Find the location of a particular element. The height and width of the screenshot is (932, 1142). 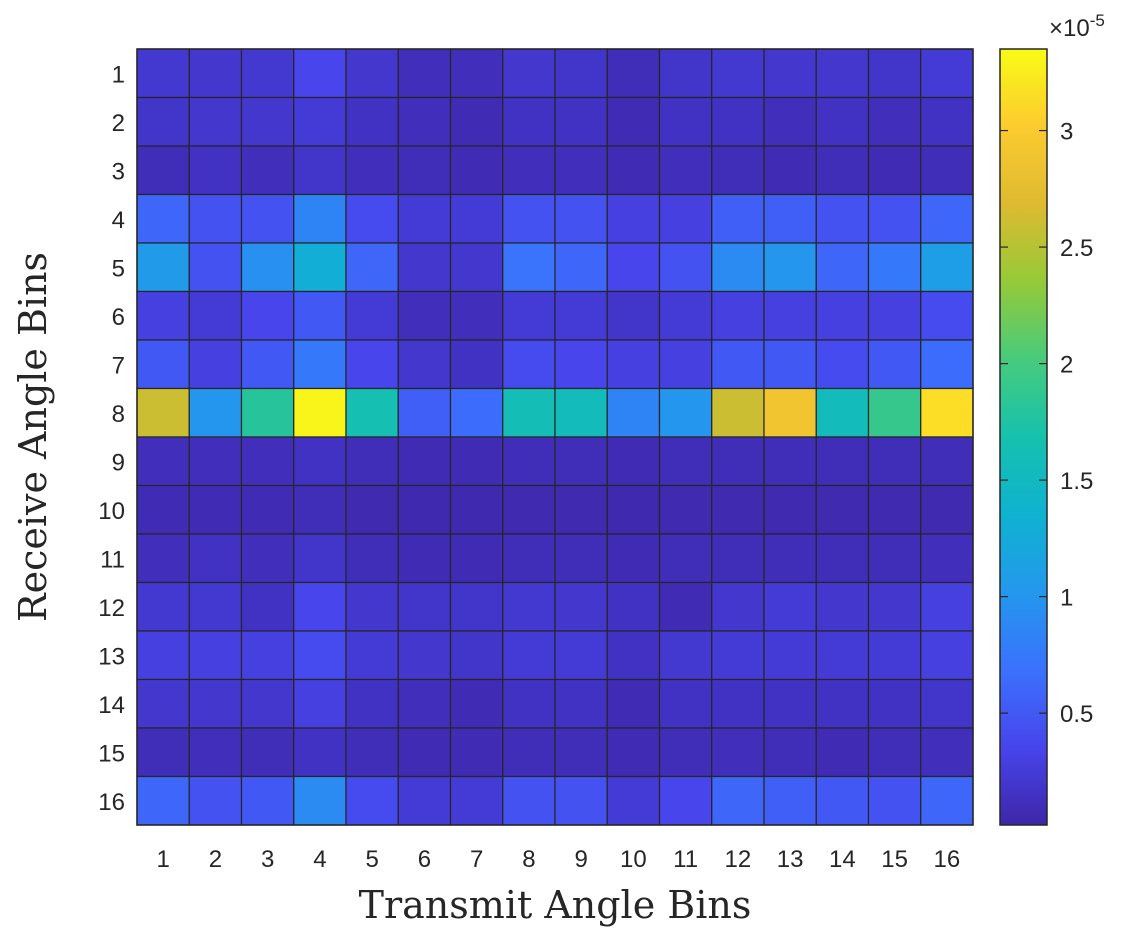

heatmap-cell-r2-c15 is located at coordinates (894, 121).